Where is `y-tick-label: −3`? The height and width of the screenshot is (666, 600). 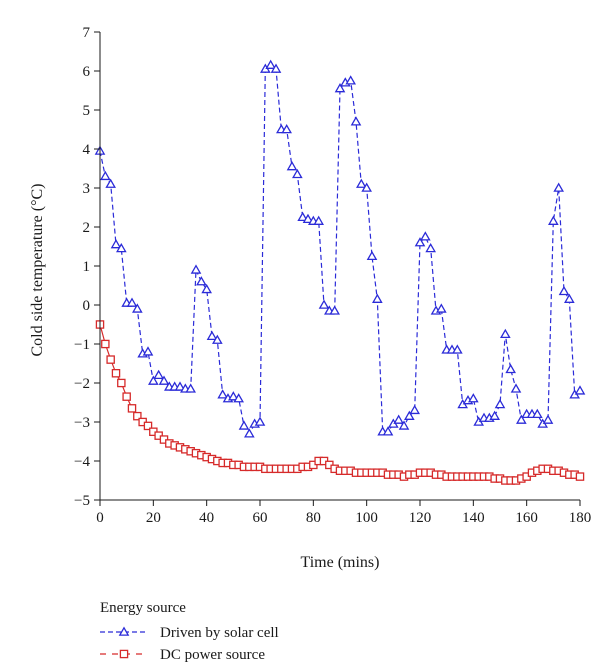 y-tick-label: −3 is located at coordinates (82, 423).